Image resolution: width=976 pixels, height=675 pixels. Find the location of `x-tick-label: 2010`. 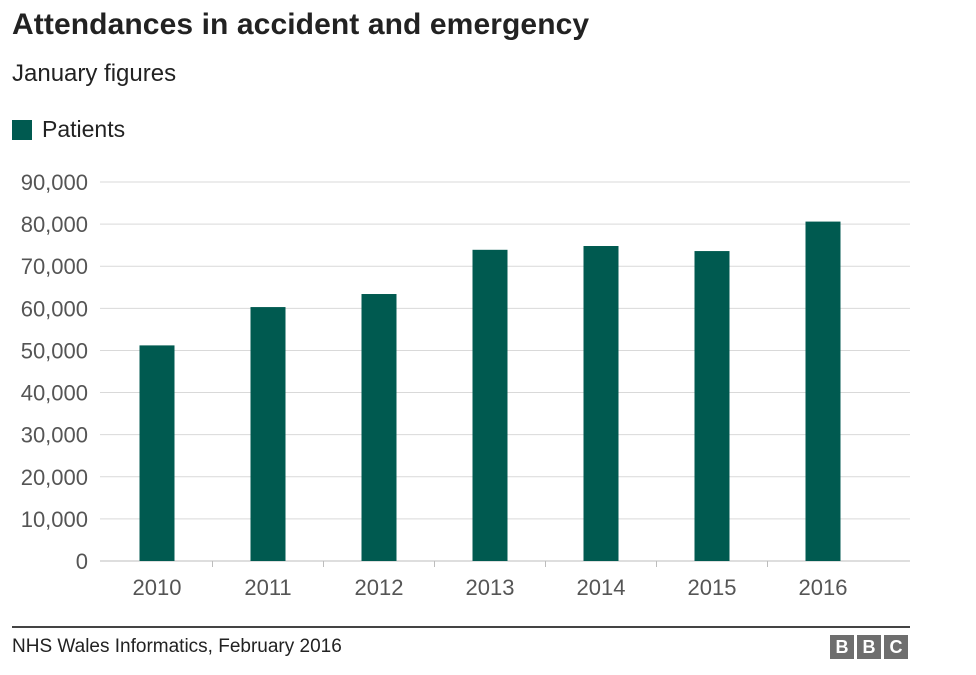

x-tick-label: 2010 is located at coordinates (157, 587).